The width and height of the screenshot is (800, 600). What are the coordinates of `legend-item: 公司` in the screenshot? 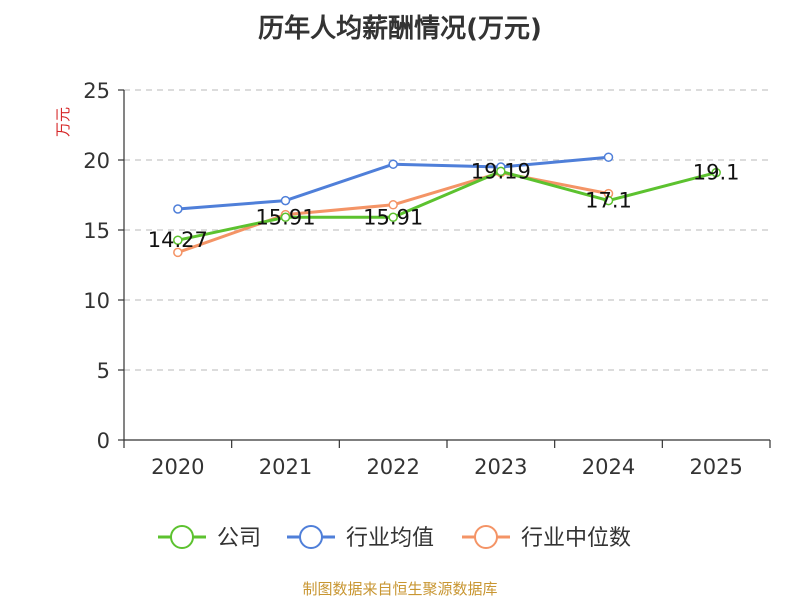 It's located at (209, 538).